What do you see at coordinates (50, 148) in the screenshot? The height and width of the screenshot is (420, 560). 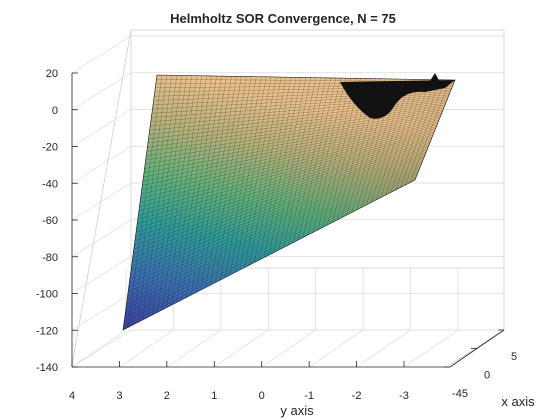 I see `z-tick-label: -20` at bounding box center [50, 148].